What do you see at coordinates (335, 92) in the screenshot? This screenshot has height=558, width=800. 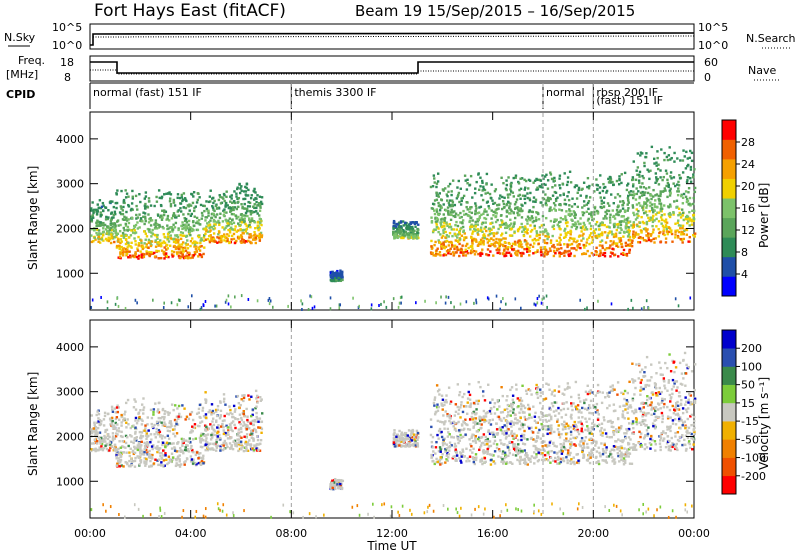 I see `cpid-segment-label: themis 3300 IF` at bounding box center [335, 92].